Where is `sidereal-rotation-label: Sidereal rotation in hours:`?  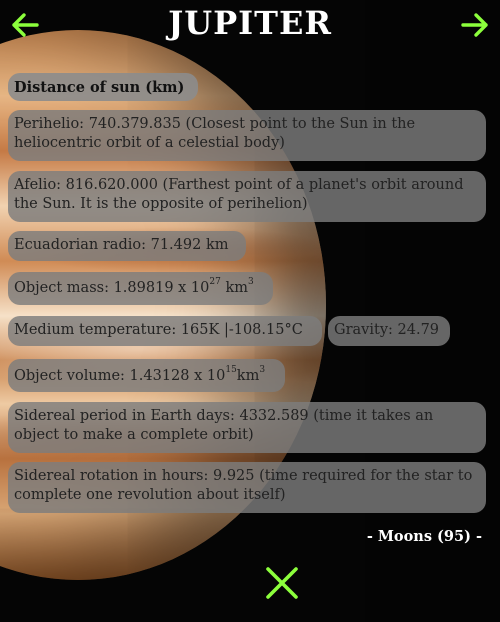
sidereal-rotation-label: Sidereal rotation in hours: is located at coordinates (111, 476).